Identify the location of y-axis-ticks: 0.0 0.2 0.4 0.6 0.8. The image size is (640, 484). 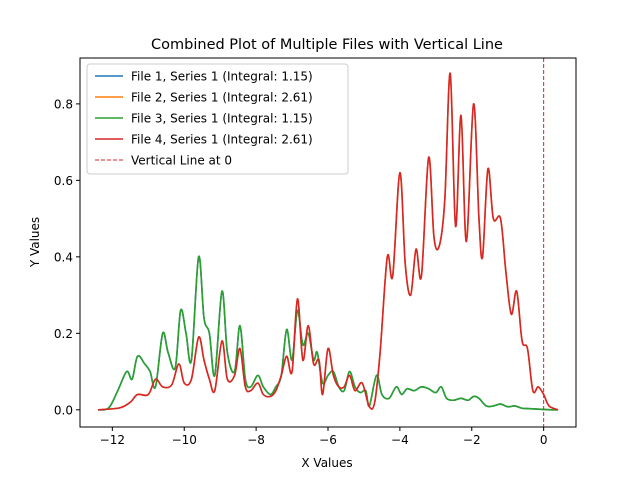
(67, 257).